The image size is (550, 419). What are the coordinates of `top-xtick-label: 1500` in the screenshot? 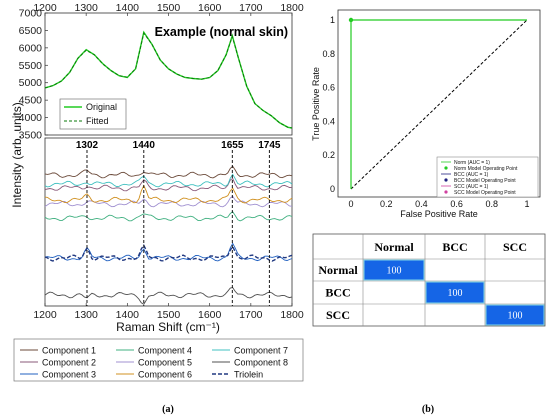 It's located at (169, 8).